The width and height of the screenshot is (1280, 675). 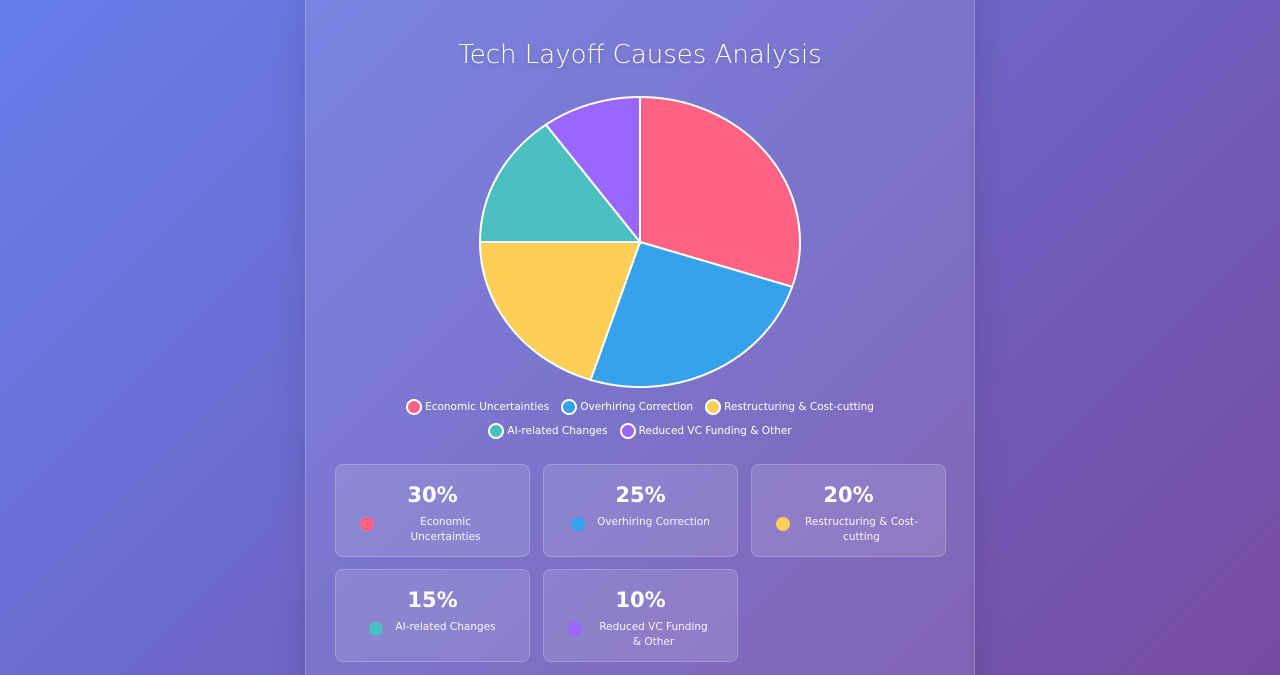 I want to click on legend-item: Economic Uncertainties, so click(x=477, y=407).